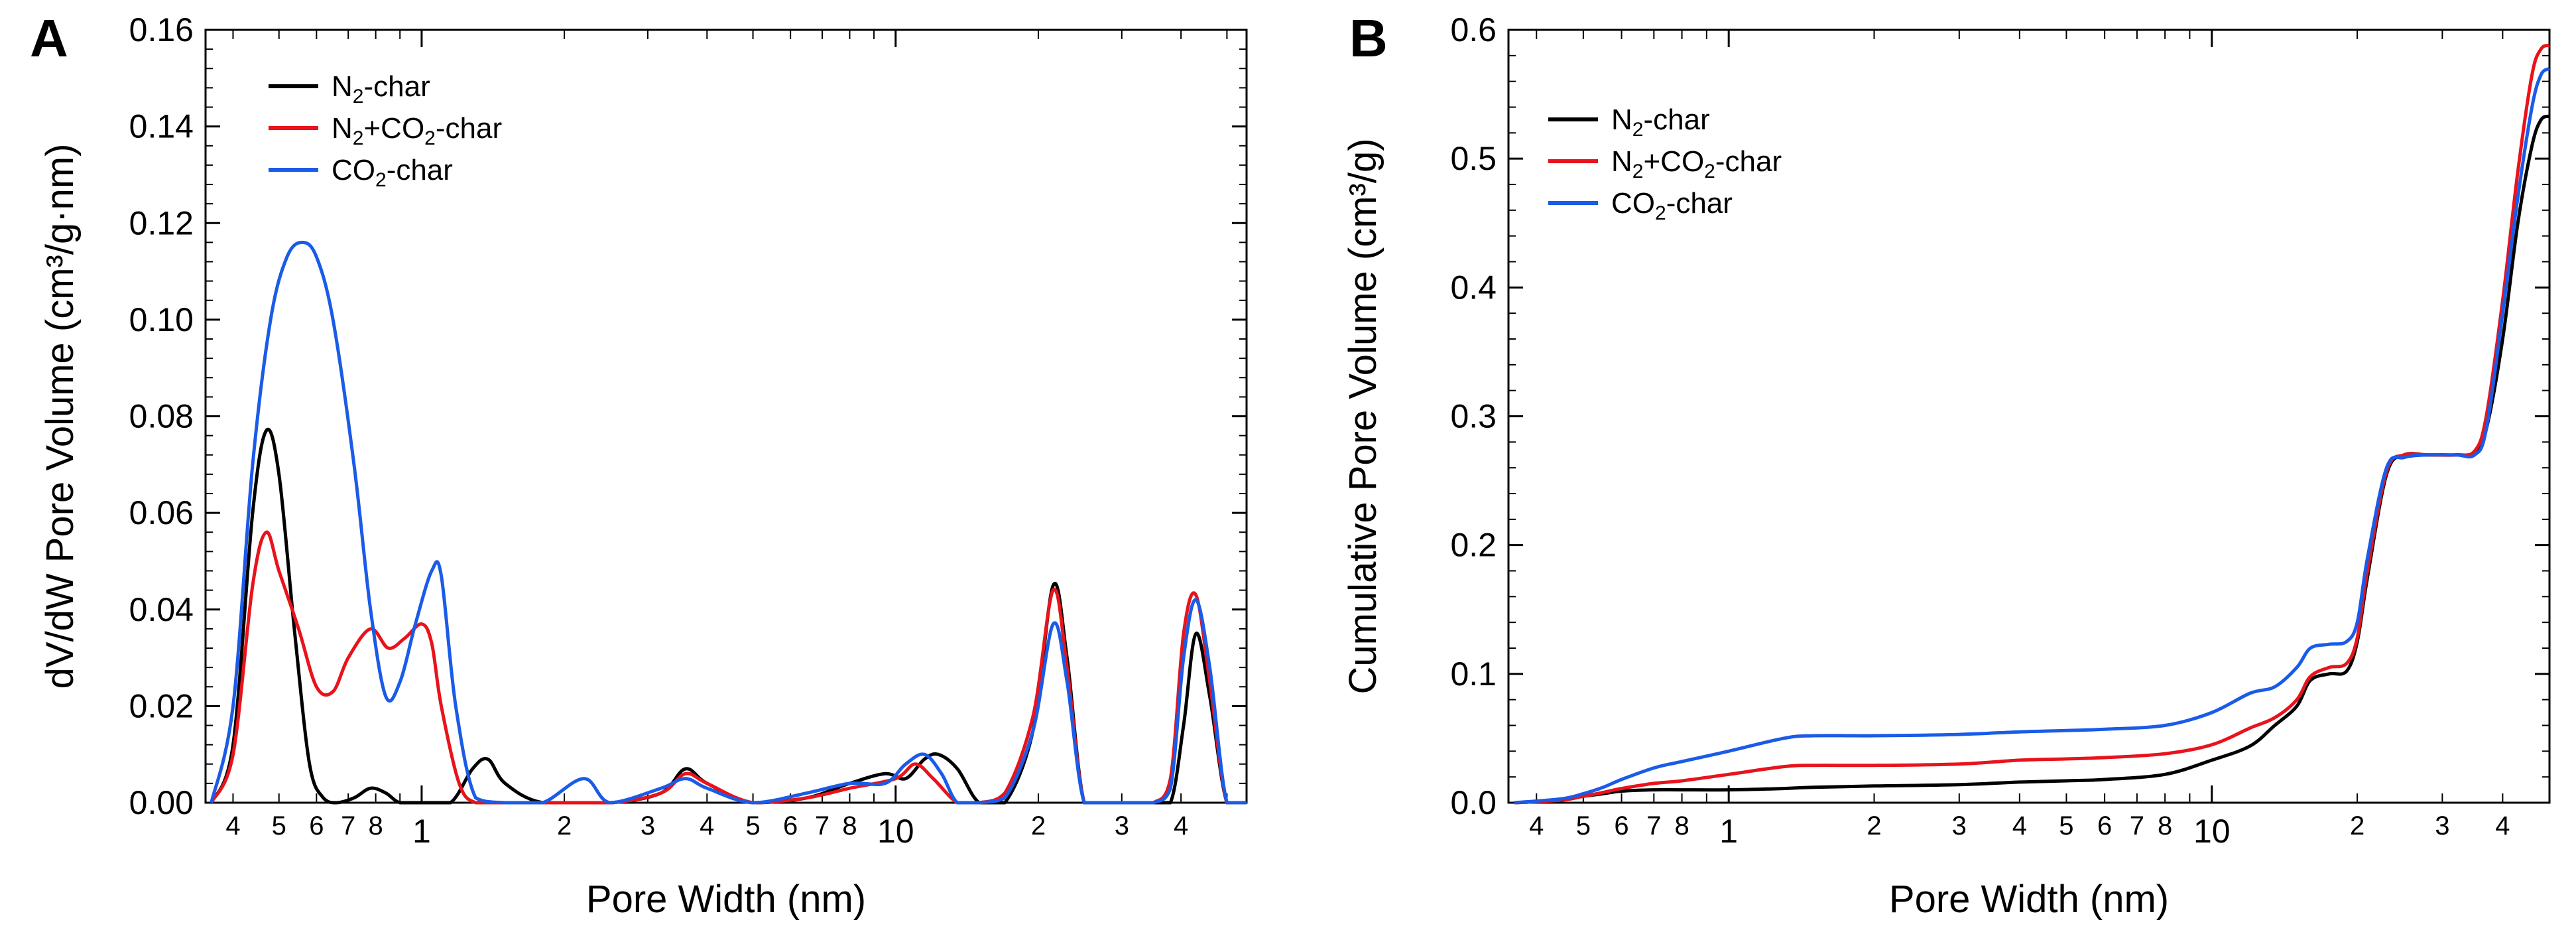 The height and width of the screenshot is (944, 2576). What do you see at coordinates (1473, 802) in the screenshot?
I see `y-tick-label: 0.0` at bounding box center [1473, 802].